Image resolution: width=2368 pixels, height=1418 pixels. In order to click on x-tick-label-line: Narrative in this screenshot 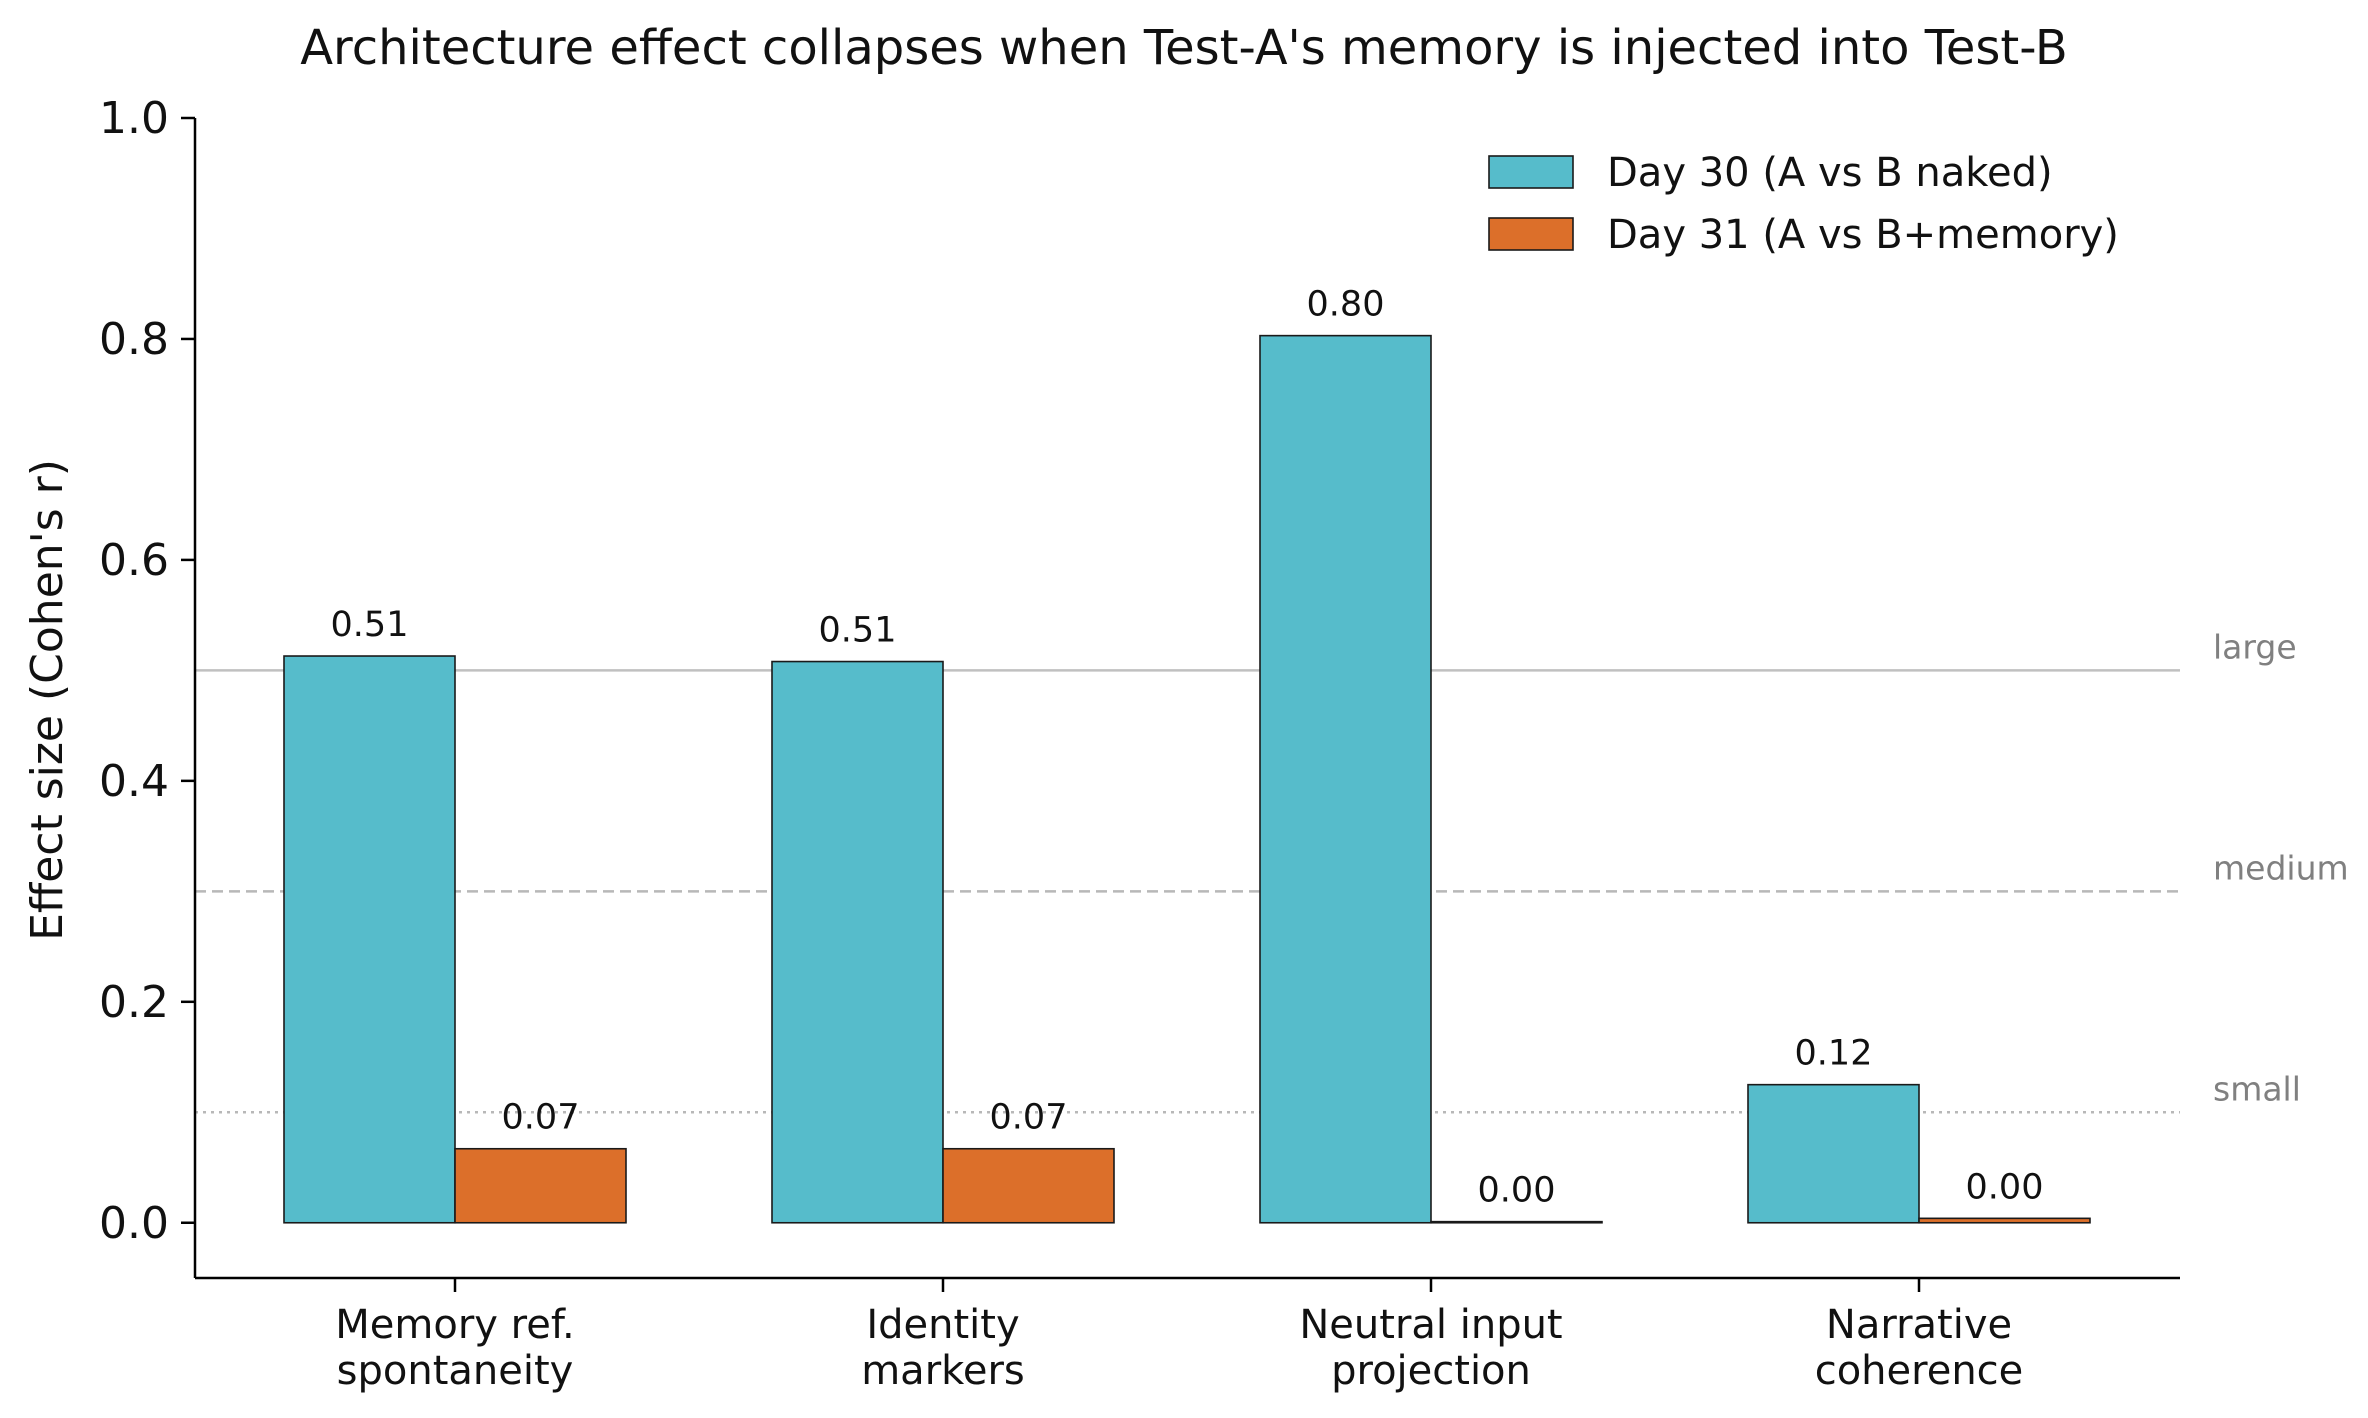, I will do `click(1919, 1325)`.